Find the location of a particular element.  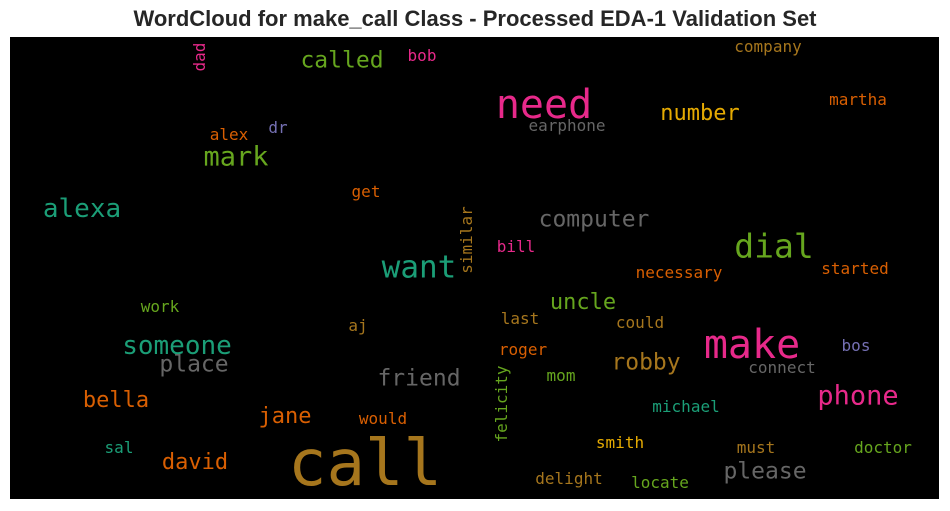

word-dial: dial is located at coordinates (774, 246).